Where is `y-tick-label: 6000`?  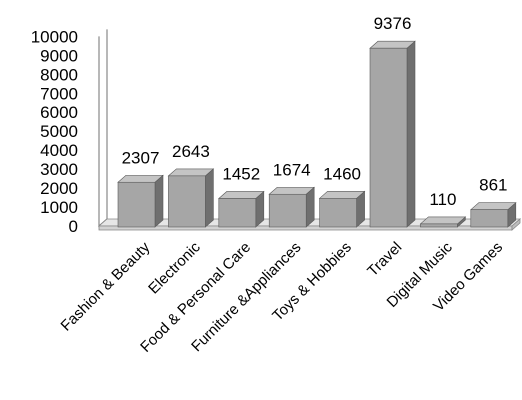 y-tick-label: 6000 is located at coordinates (59, 112).